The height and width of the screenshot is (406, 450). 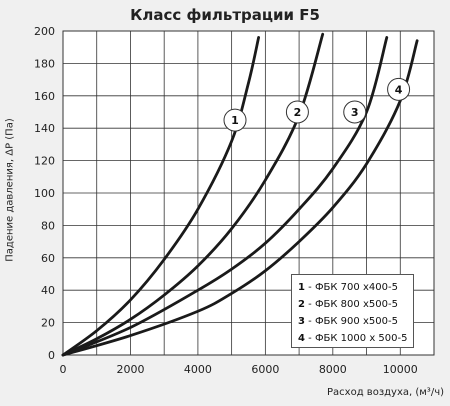 I want to click on legend-text: ФБК 700 х400-5, so click(x=356, y=287).